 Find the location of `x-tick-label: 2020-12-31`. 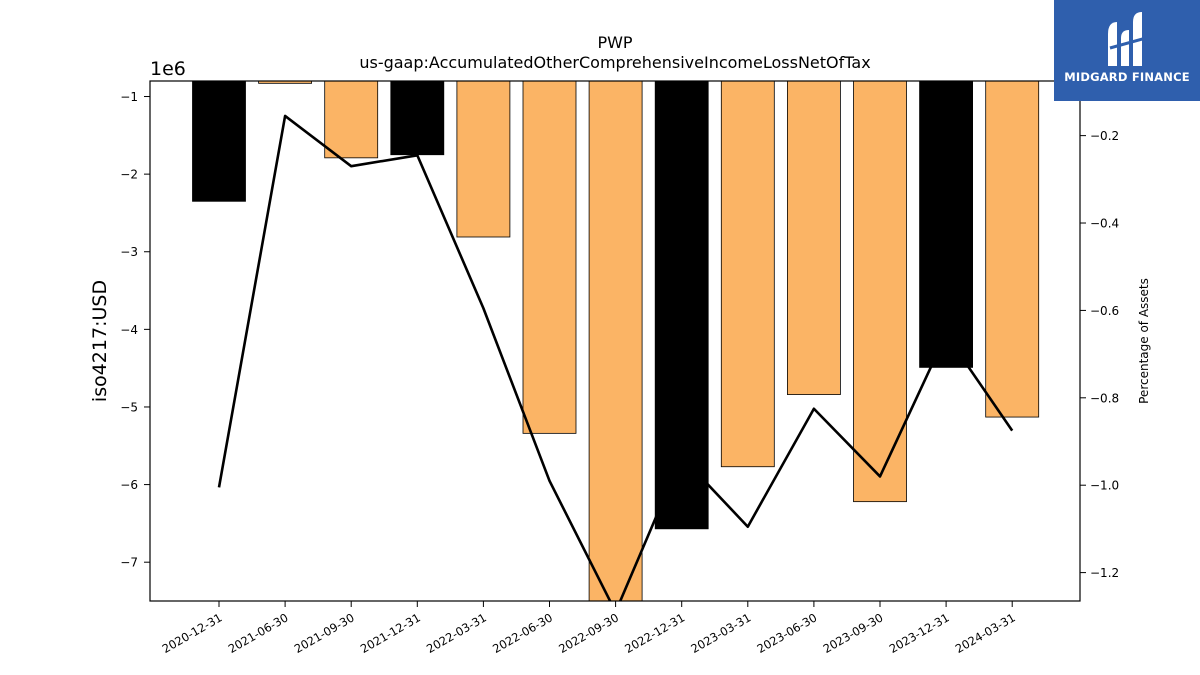

x-tick-label: 2020-12-31 is located at coordinates (192, 633).